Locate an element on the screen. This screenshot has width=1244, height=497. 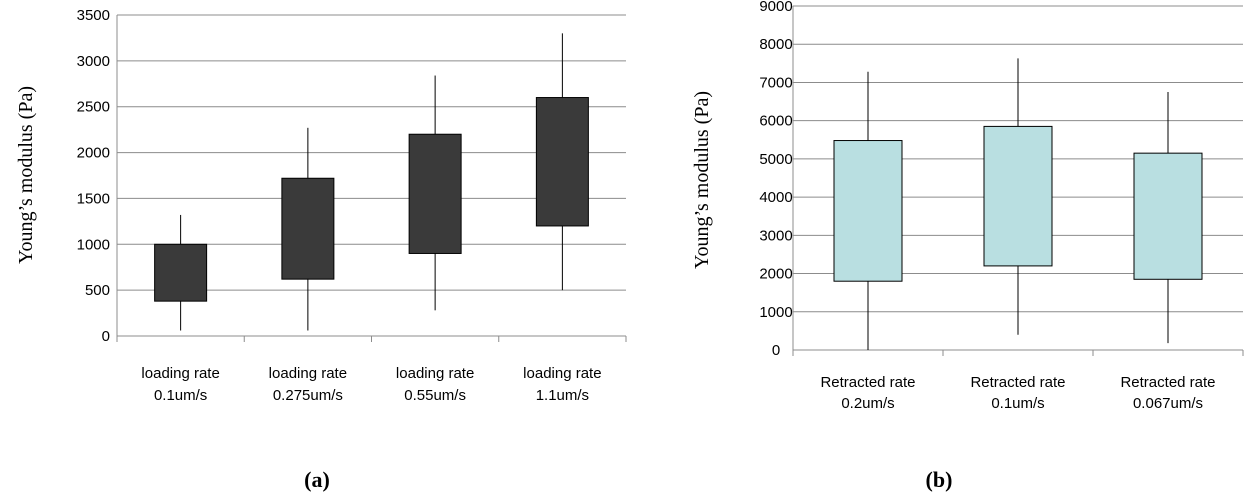
x-category-label: Retracted rate 0.067um/s is located at coordinates (1167, 393).